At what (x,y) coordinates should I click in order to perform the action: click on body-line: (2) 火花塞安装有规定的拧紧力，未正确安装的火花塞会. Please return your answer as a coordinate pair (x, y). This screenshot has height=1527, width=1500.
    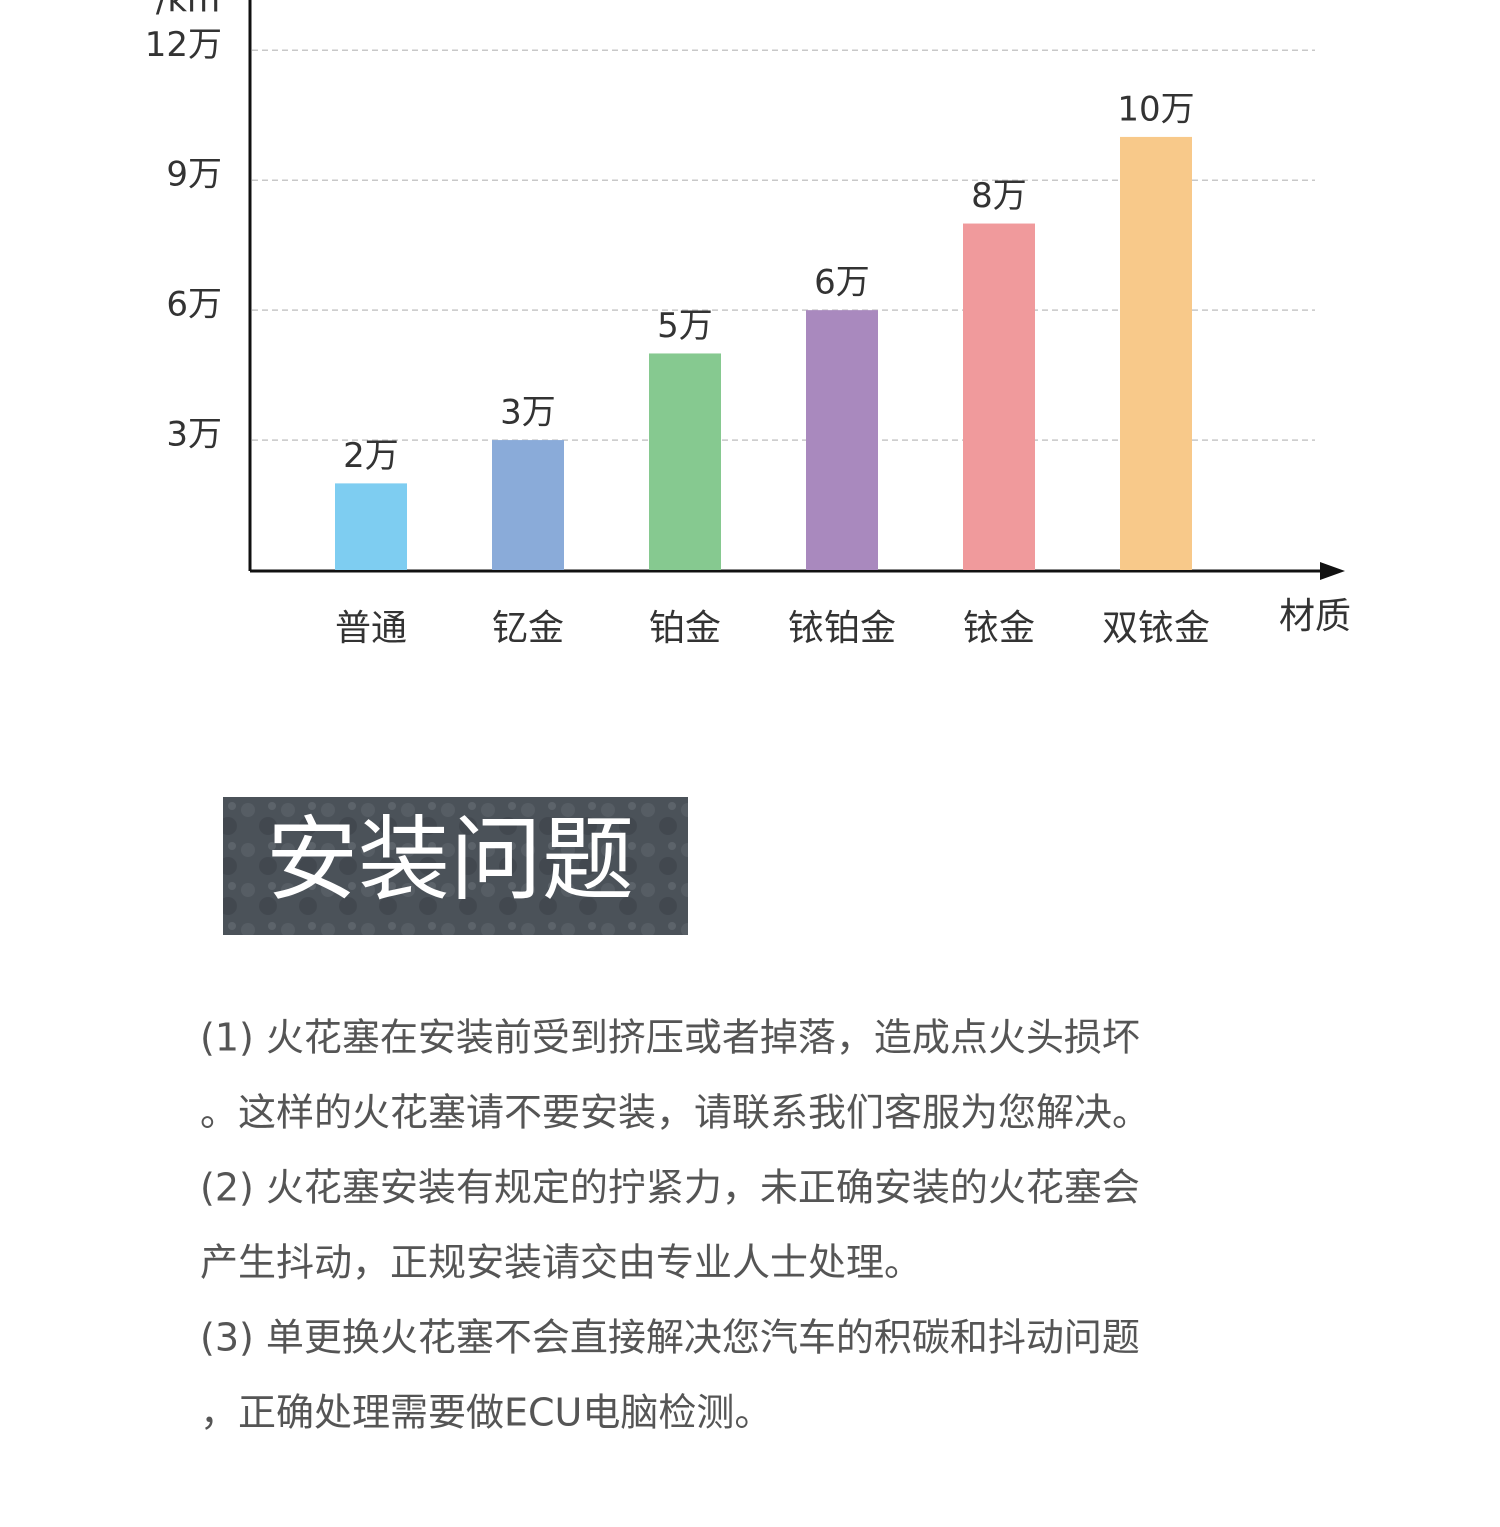
    Looking at the image, I should click on (670, 1188).